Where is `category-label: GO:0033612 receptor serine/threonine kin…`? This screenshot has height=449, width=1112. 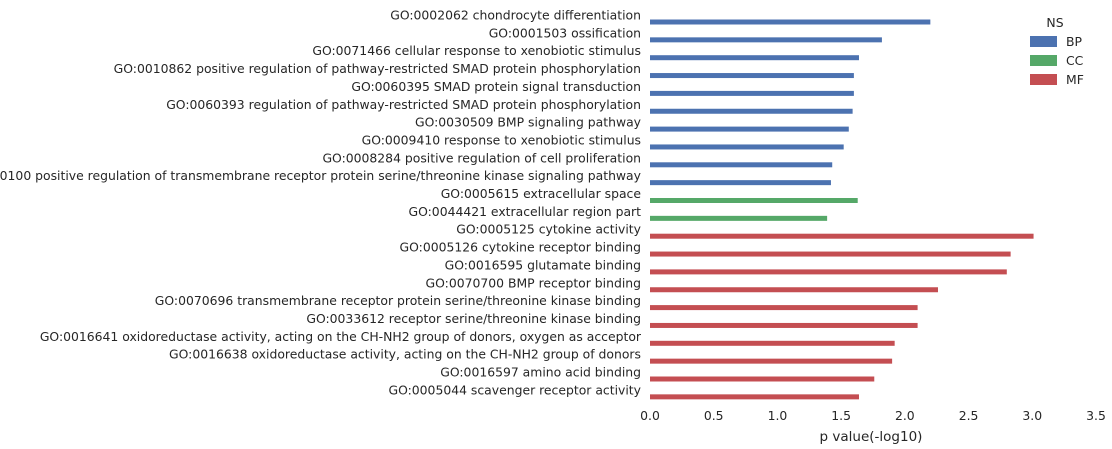 category-label: GO:0033612 receptor serine/threonine kin… is located at coordinates (473, 318).